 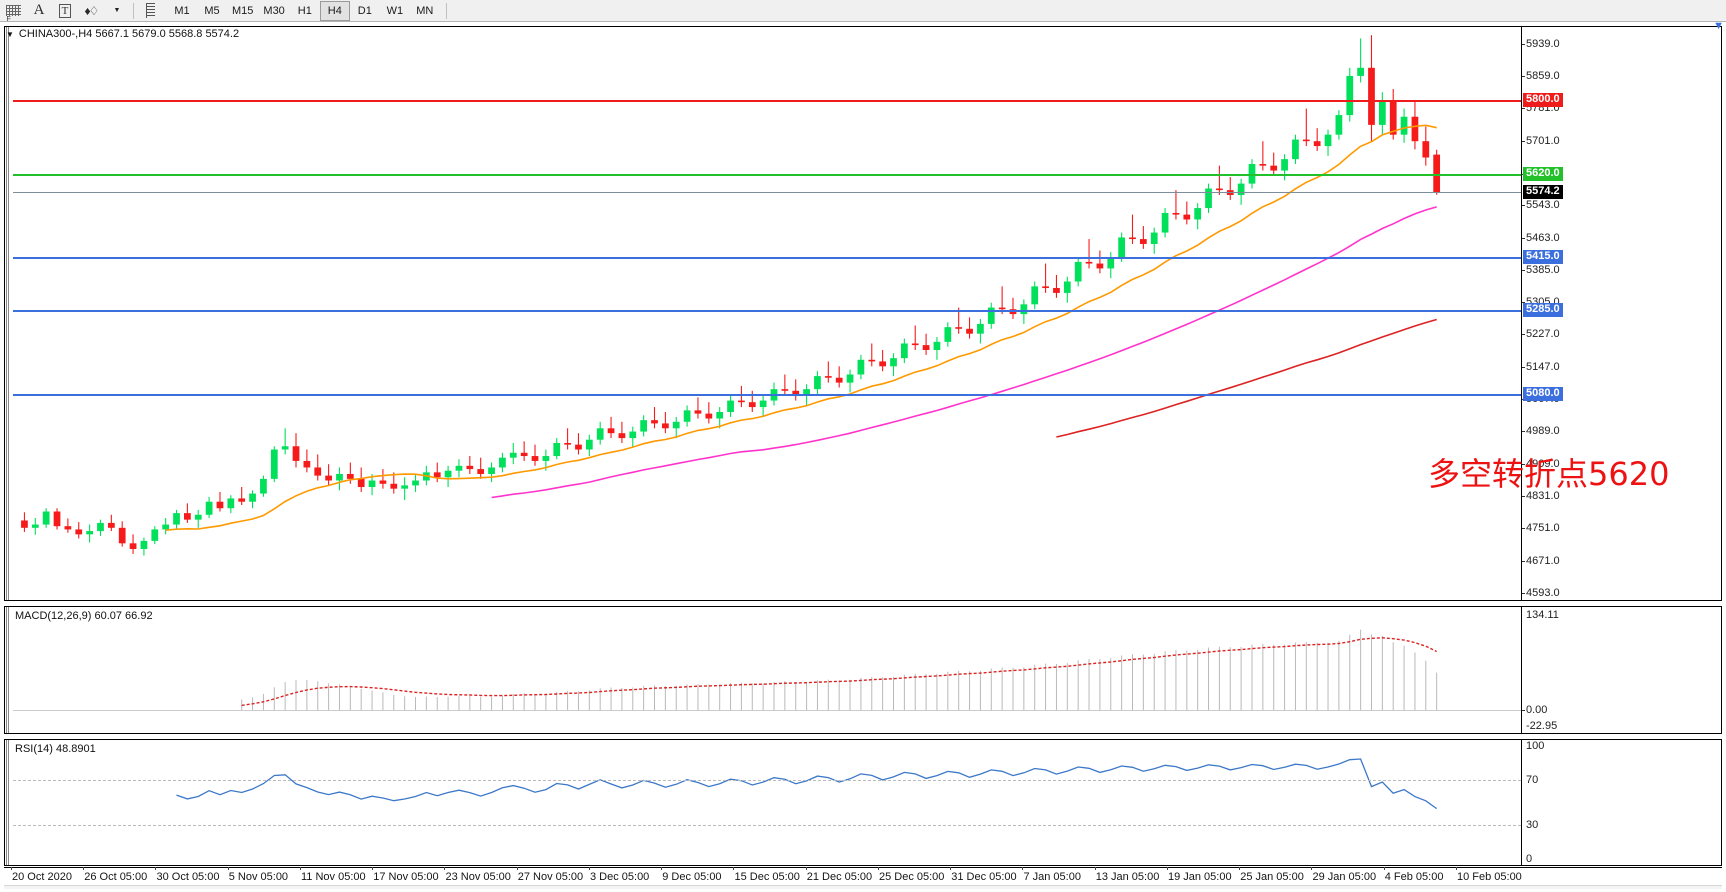 I want to click on macd-axis: 134.11 0.00 -22.95, so click(x=1621, y=670).